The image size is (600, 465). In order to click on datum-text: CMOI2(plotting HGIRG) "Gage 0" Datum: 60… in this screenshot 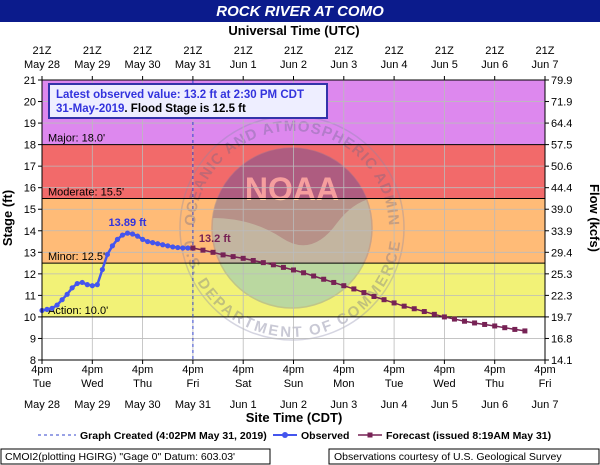, I will do `click(120, 457)`.